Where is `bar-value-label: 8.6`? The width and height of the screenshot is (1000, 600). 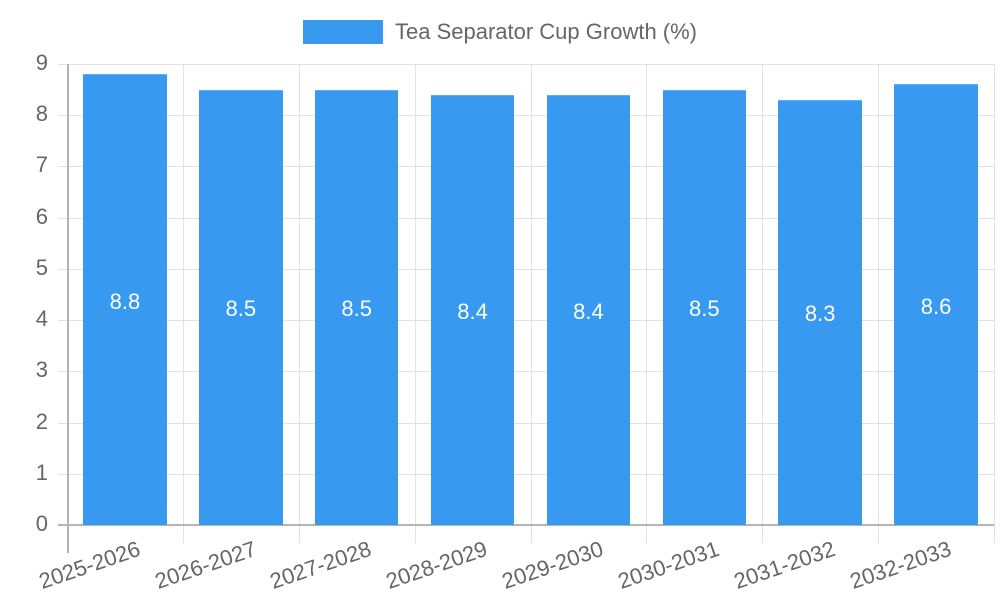 bar-value-label: 8.6 is located at coordinates (936, 306).